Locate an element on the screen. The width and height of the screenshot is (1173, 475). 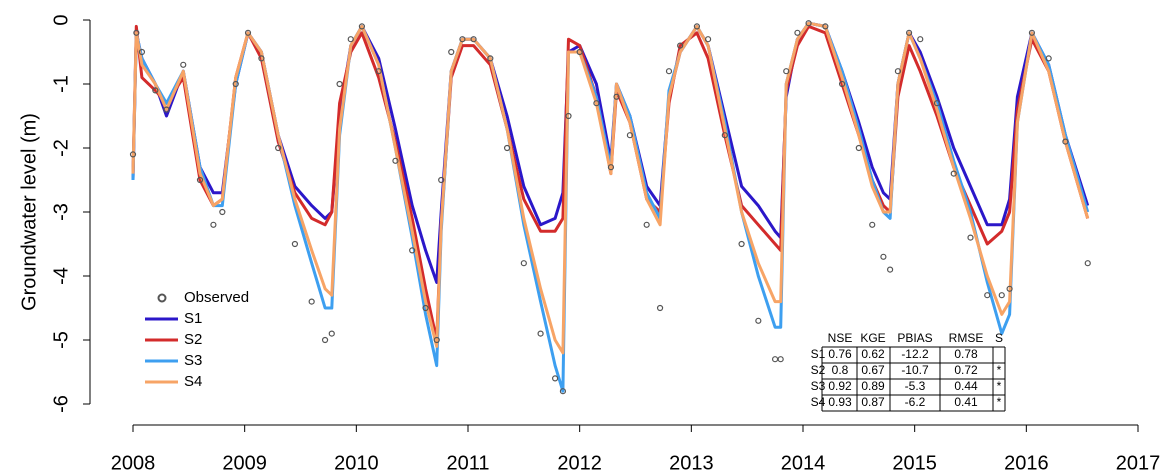
table-cell: 0.87 is located at coordinates (873, 402).